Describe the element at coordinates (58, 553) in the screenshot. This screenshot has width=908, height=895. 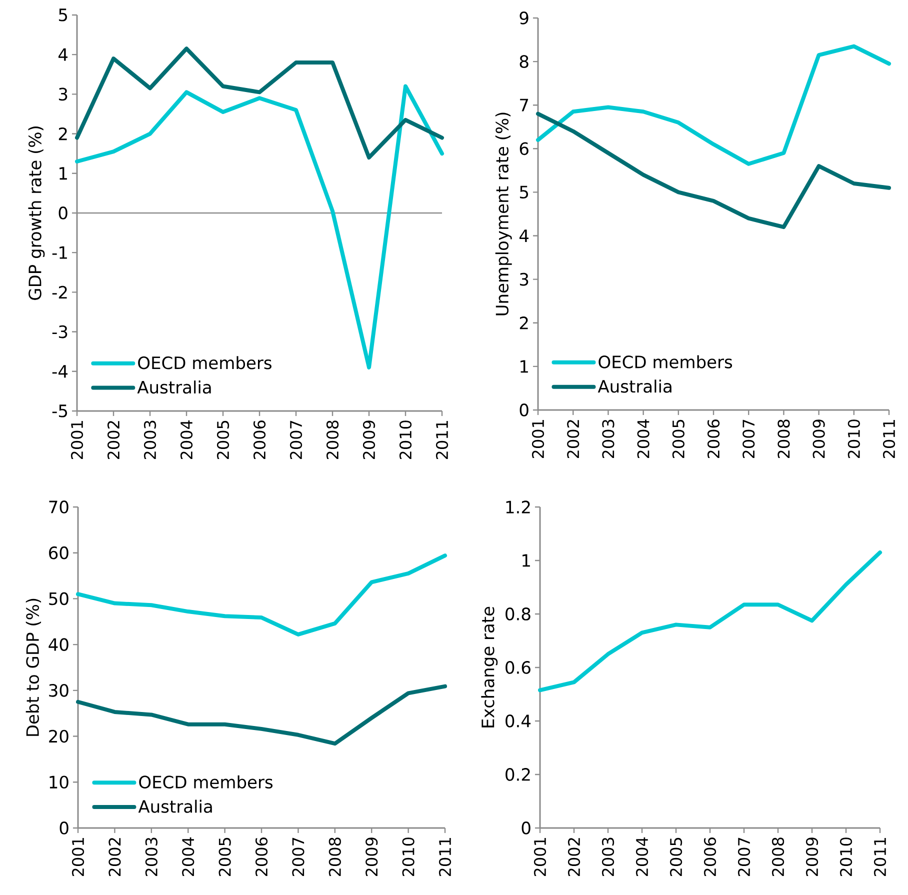
I see `y-tick-label: 60` at that location.